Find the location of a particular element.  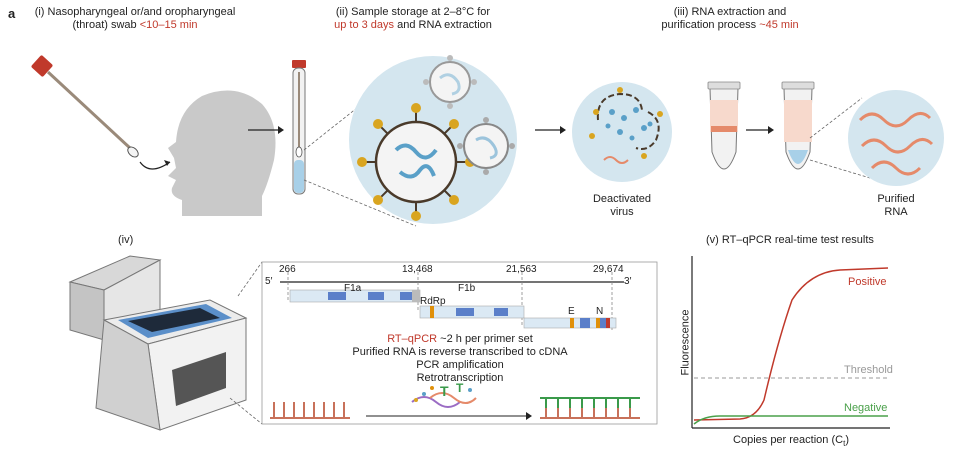

threshold-label: Threshold is located at coordinates (868, 370).